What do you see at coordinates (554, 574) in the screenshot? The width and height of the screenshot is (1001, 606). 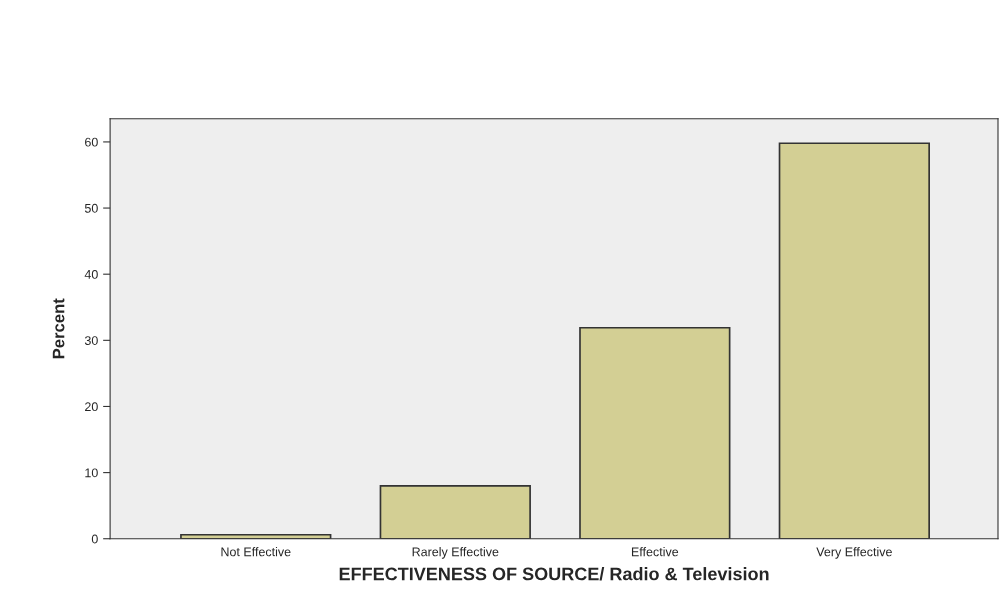 I see `x-axis-title: EFFECTIVENESS OF SOURCE/ Radio & Television` at bounding box center [554, 574].